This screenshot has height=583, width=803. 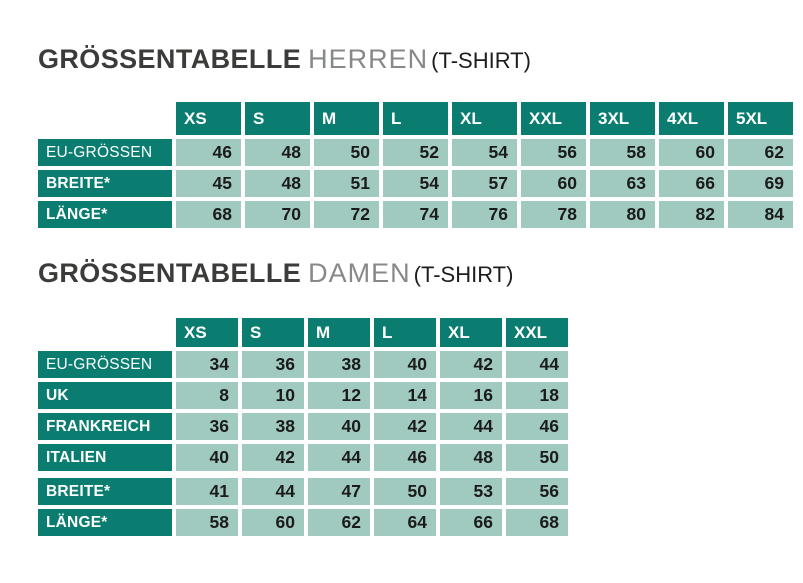 What do you see at coordinates (346, 214) in the screenshot?
I see `size-value: 72` at bounding box center [346, 214].